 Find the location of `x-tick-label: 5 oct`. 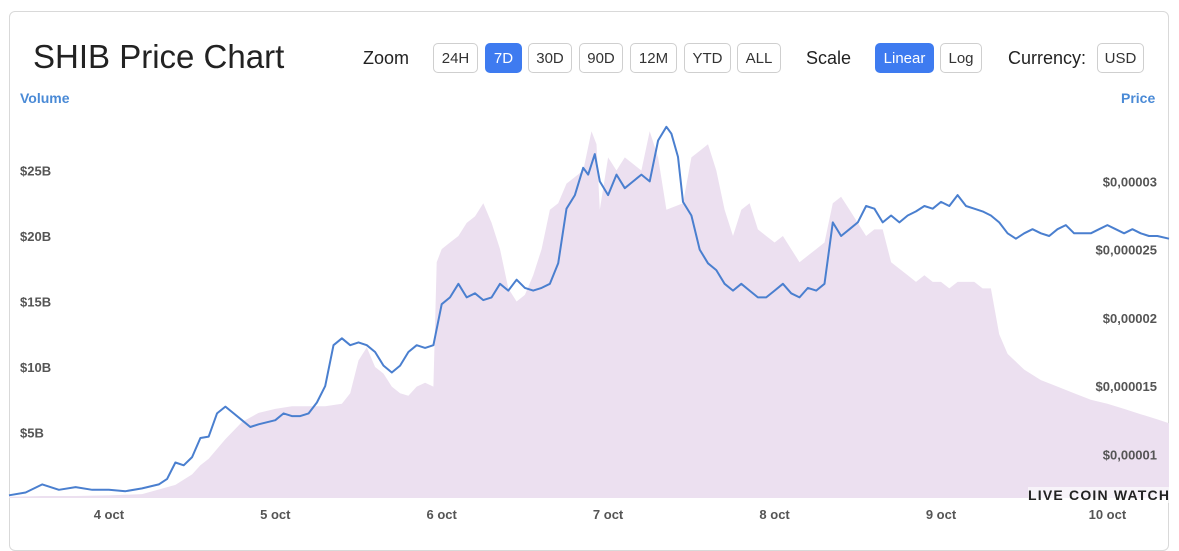

x-tick-label: 5 oct is located at coordinates (275, 514).